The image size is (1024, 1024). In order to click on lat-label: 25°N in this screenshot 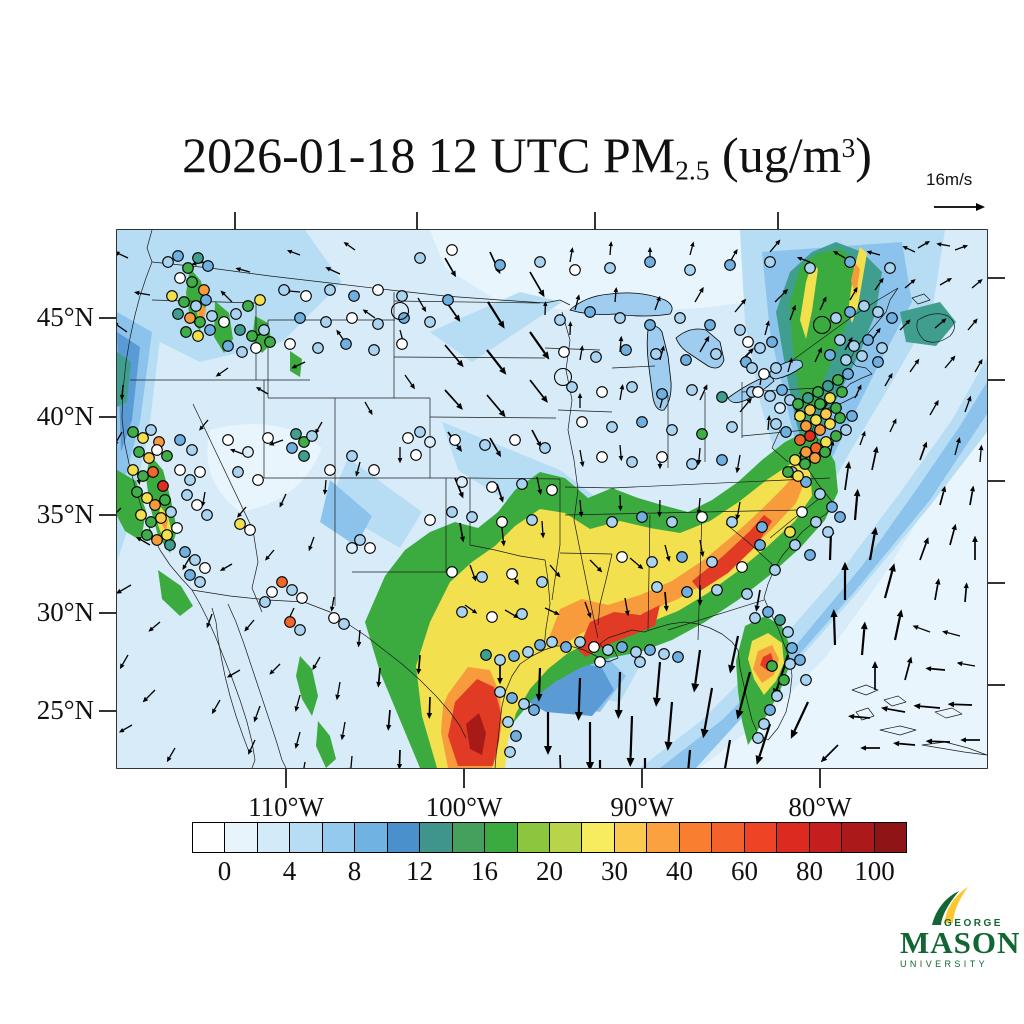, I will do `click(65, 710)`.